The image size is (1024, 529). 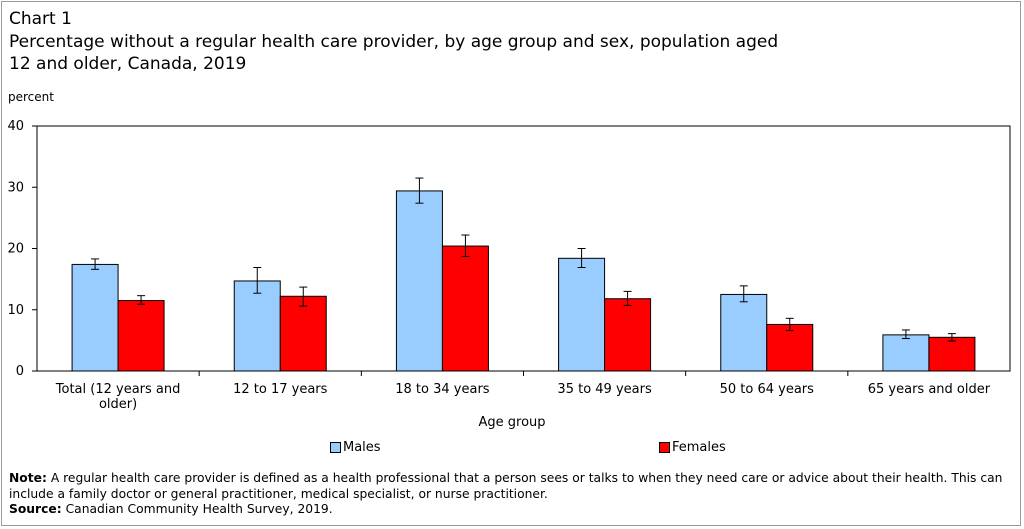 I want to click on legend-item-males: Males, so click(x=355, y=447).